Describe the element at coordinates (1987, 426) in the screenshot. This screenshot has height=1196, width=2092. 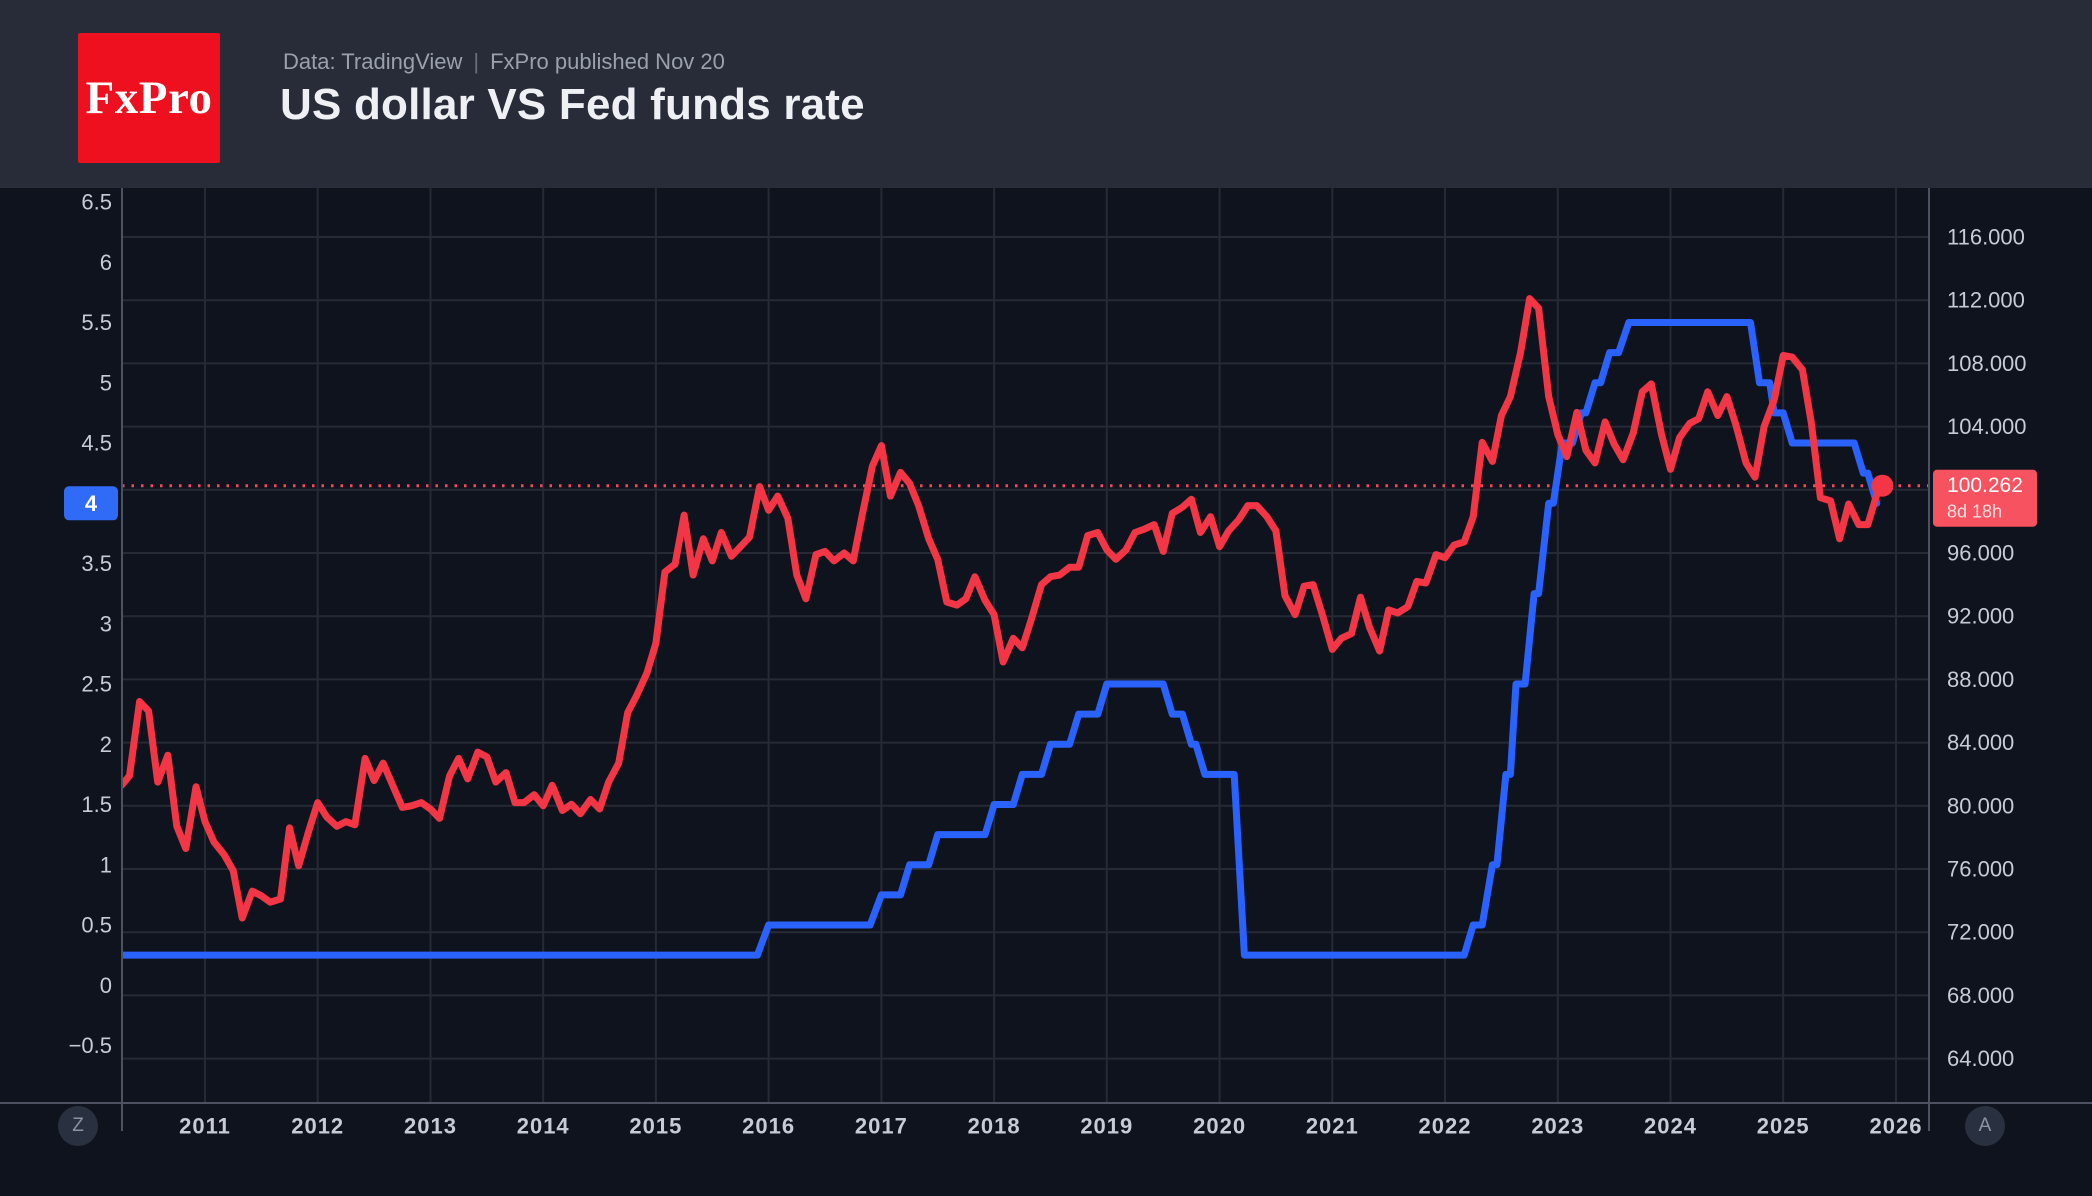
I see `right-axis-tick-label: 104.000` at that location.